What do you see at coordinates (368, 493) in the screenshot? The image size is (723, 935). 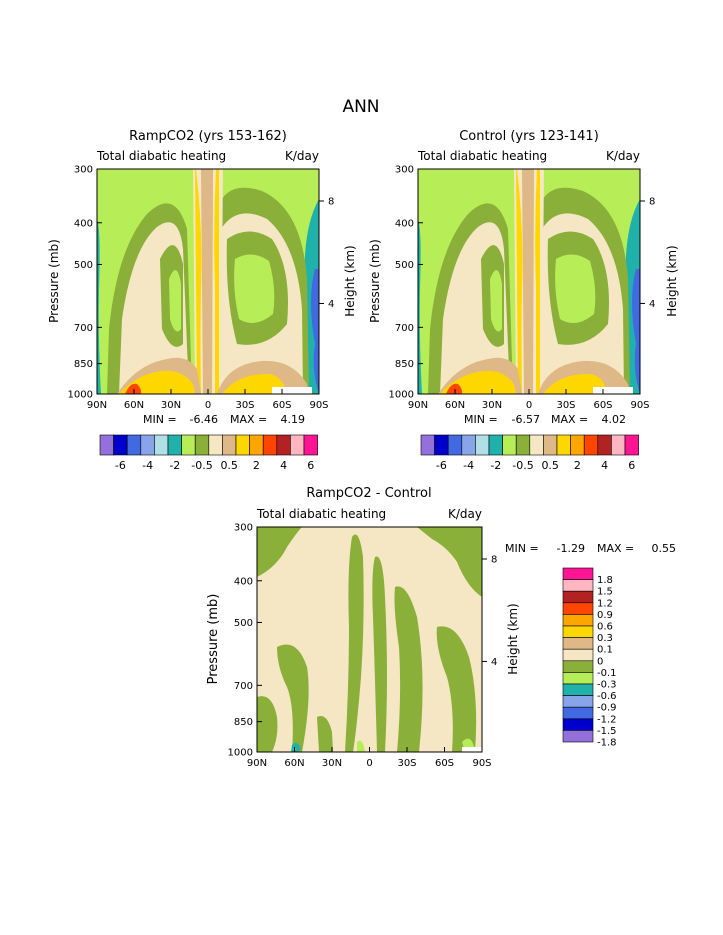 I see `panel-title: RampCO2 - Control` at bounding box center [368, 493].